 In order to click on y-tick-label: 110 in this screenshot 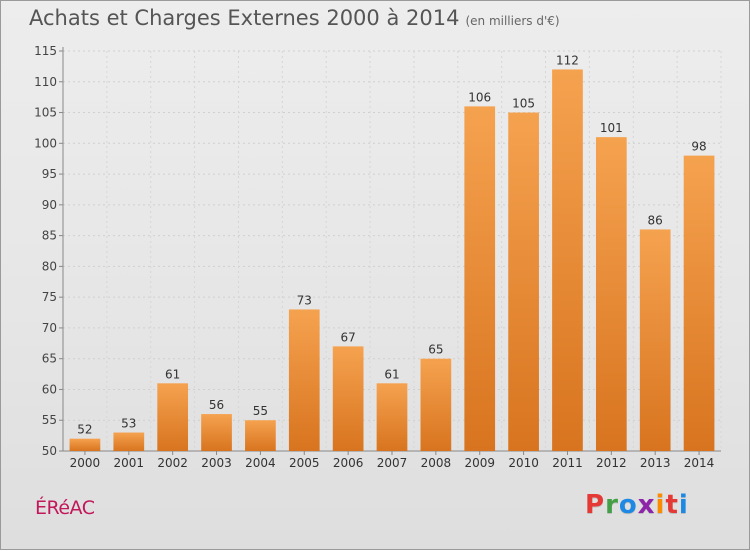, I will do `click(45, 82)`.